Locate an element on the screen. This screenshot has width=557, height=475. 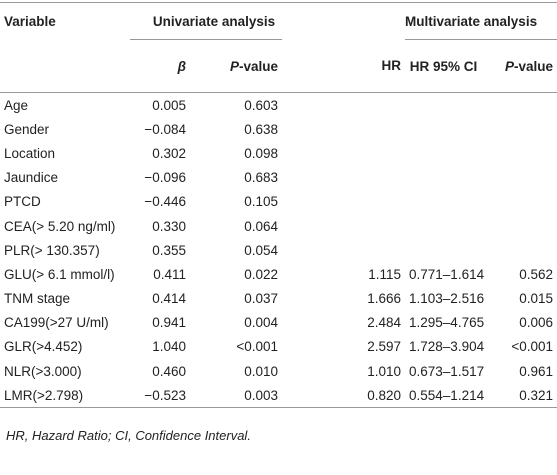
cell: 0.105 is located at coordinates (236, 202).